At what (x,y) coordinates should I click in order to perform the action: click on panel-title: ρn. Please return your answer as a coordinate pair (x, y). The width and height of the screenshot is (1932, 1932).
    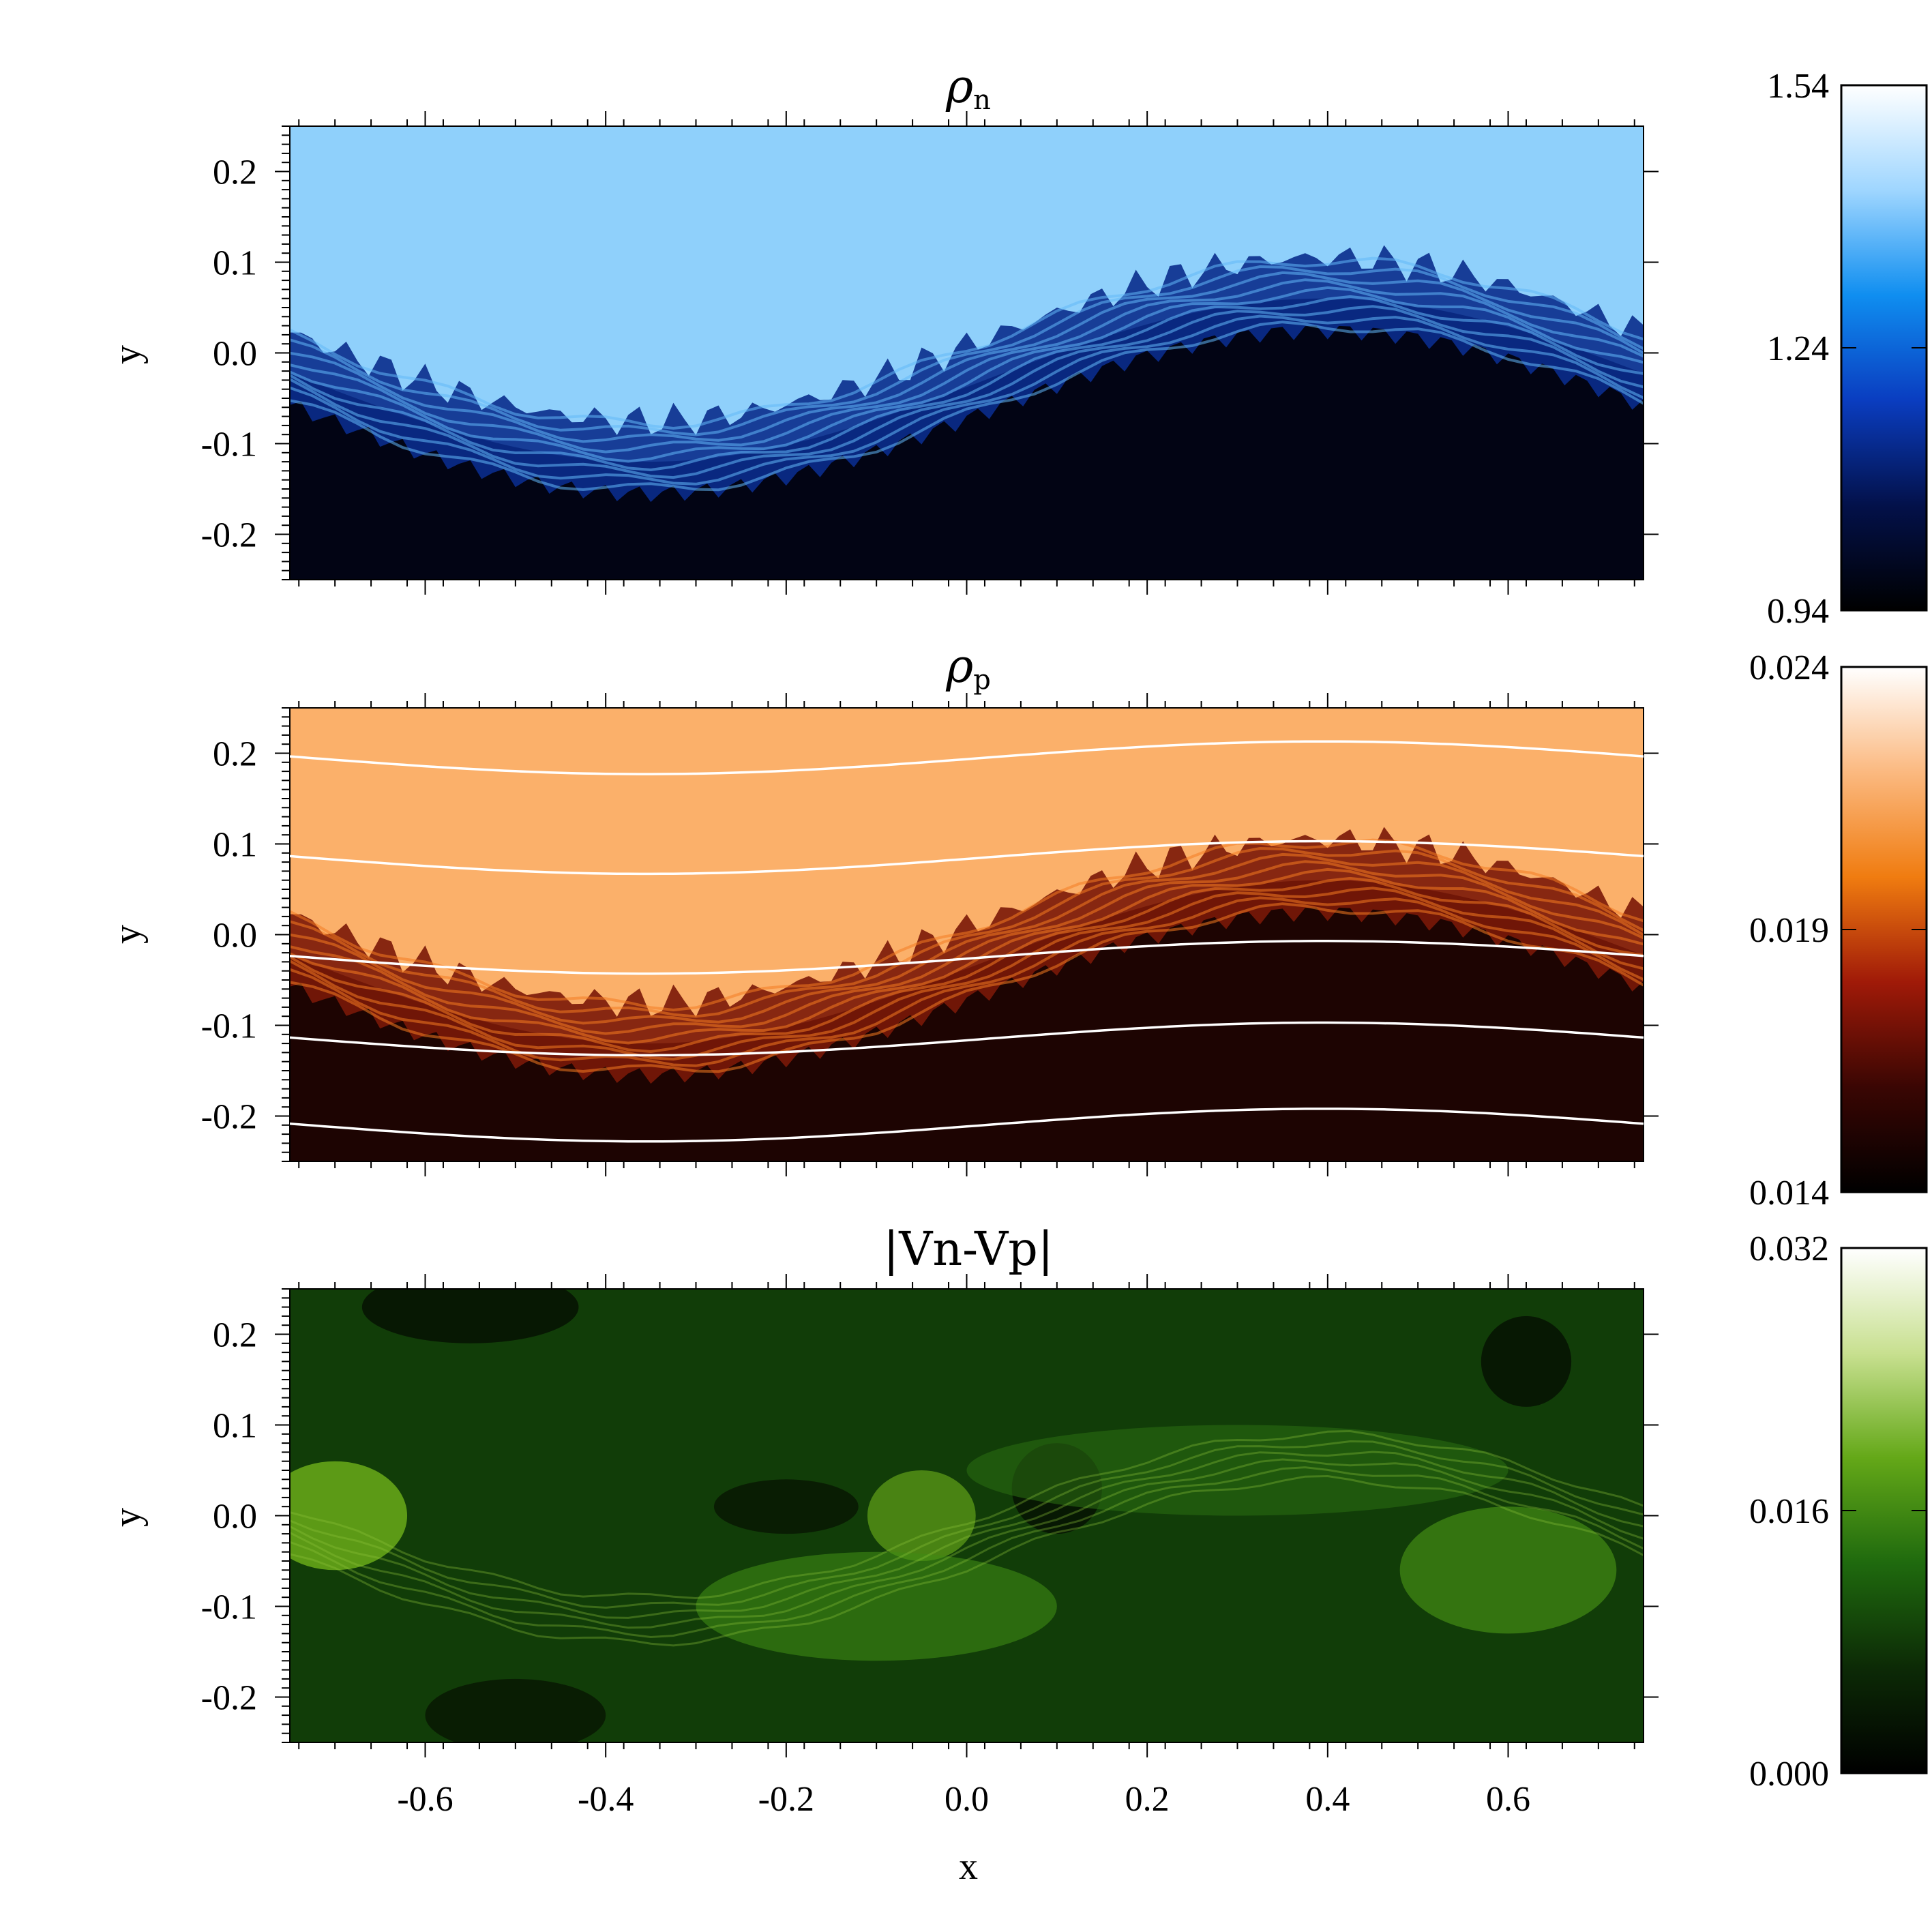
    Looking at the image, I should click on (968, 88).